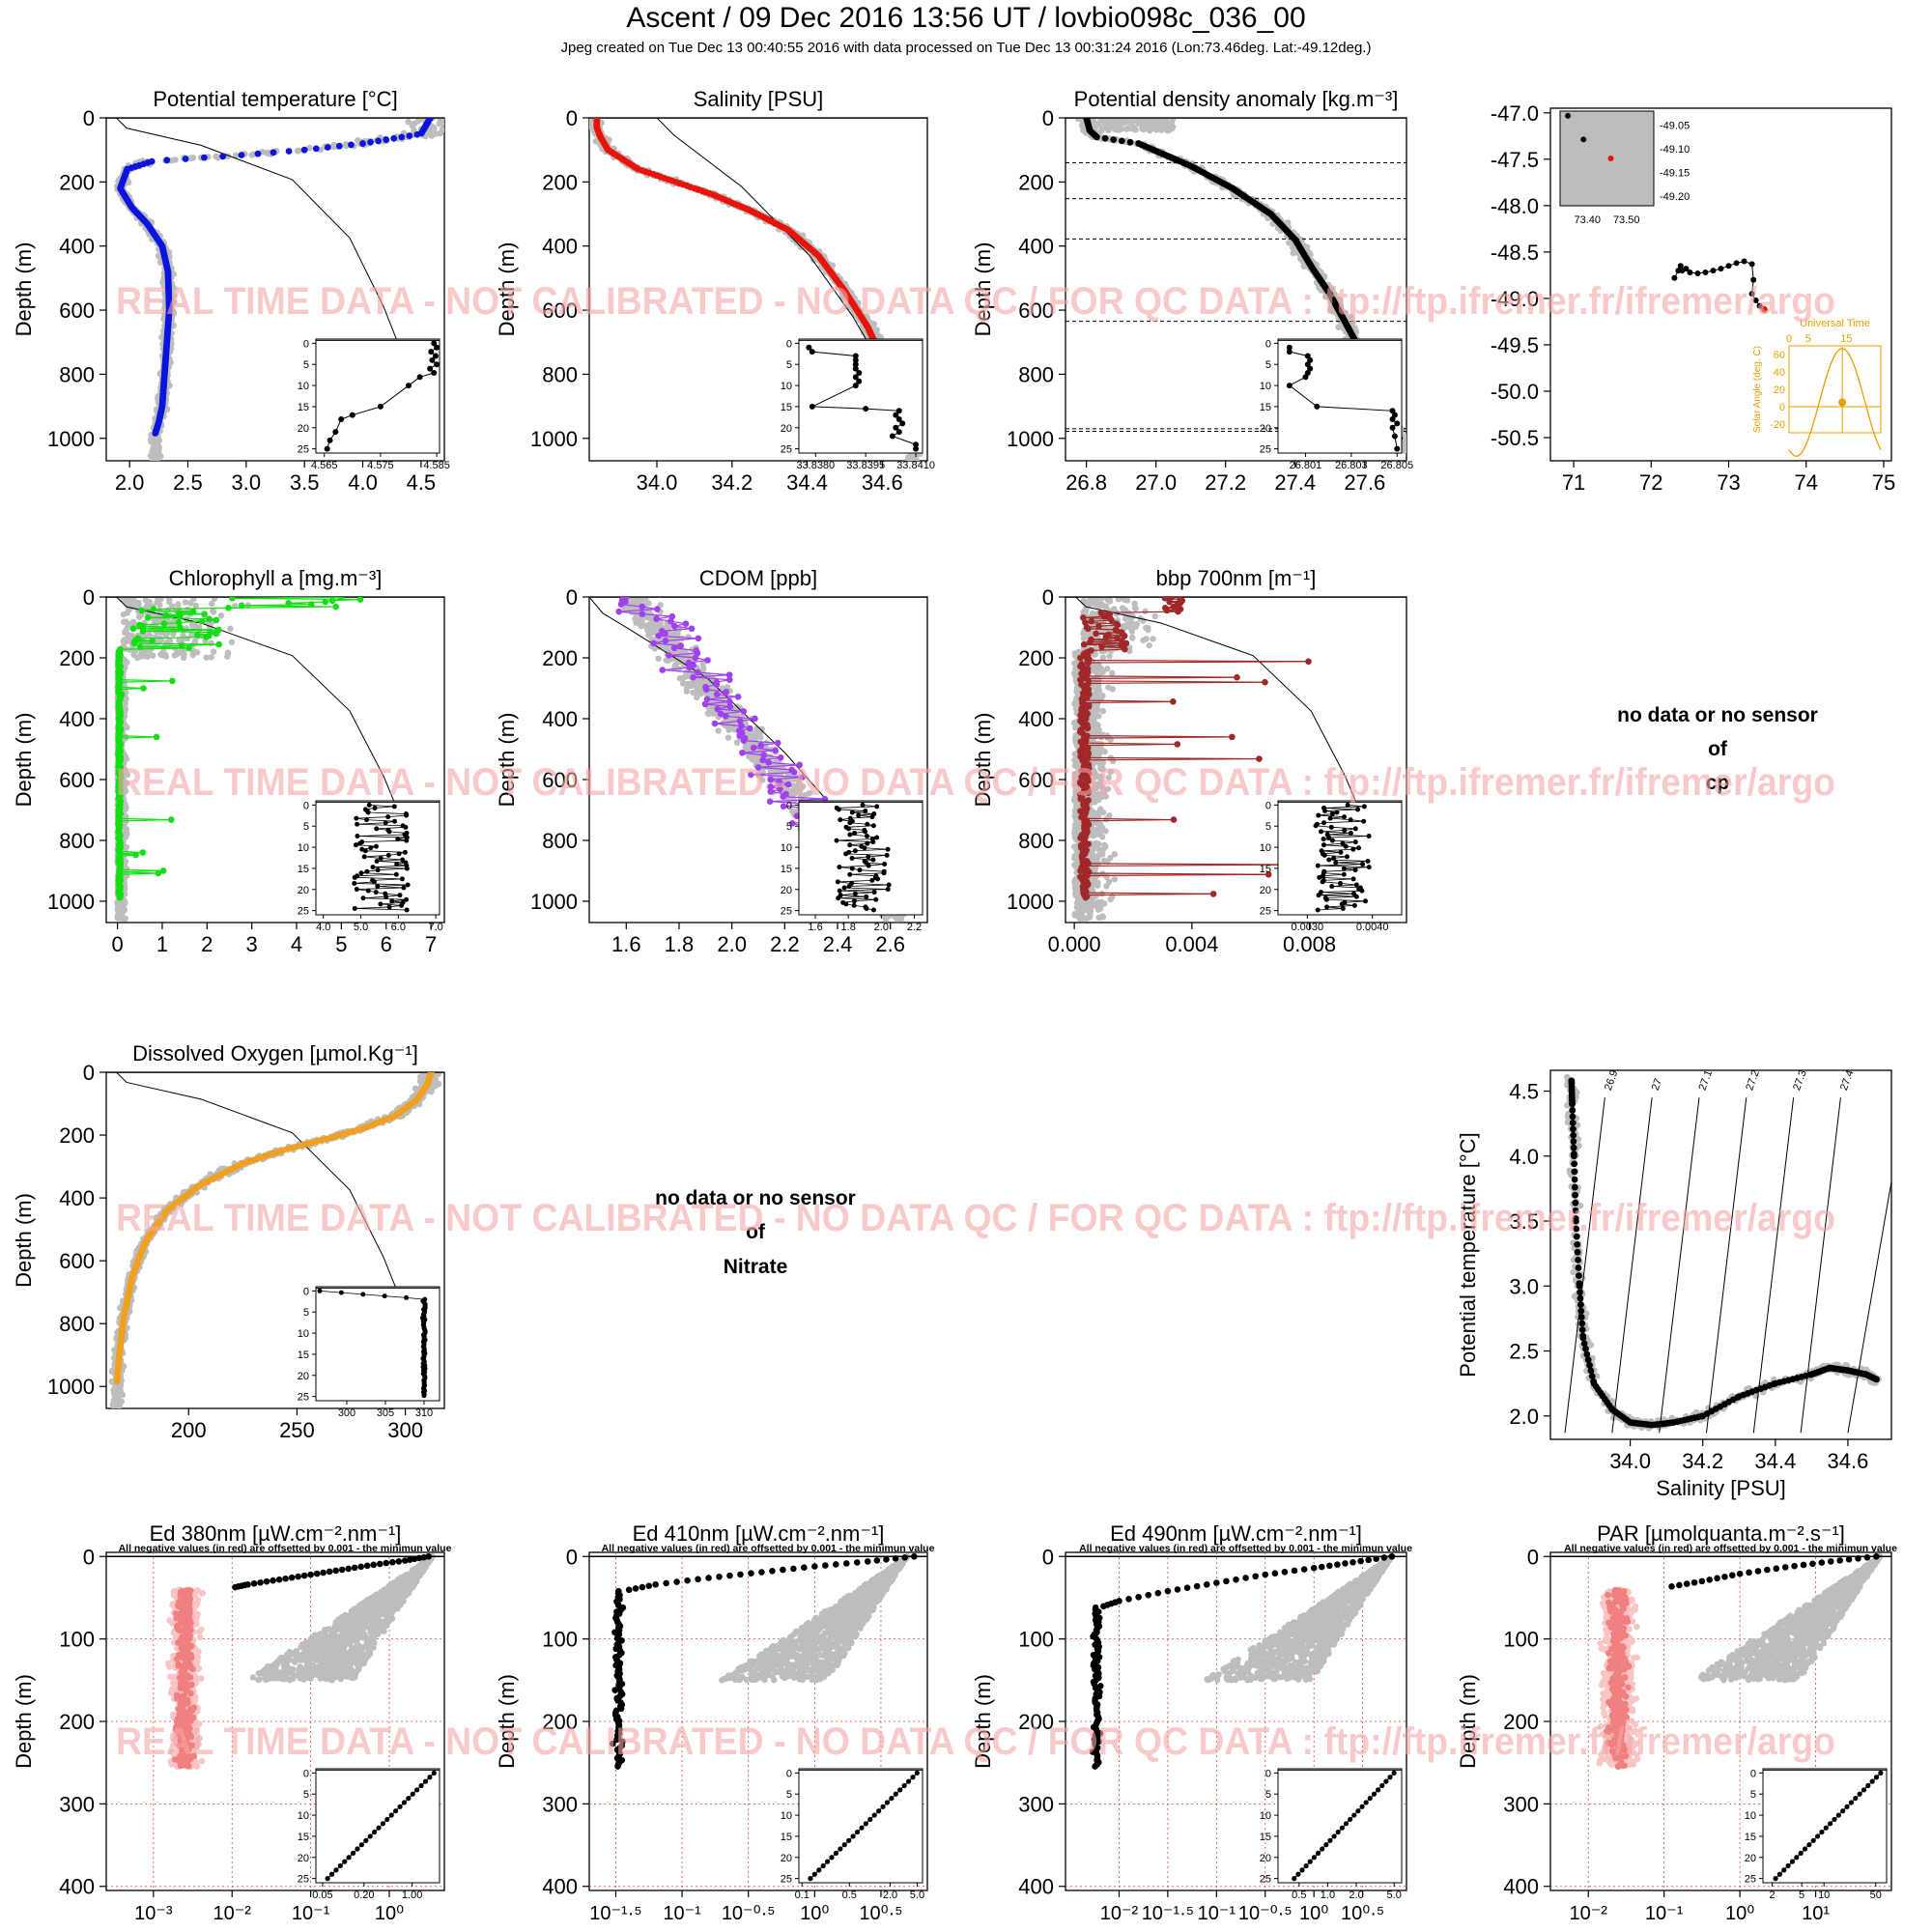  I want to click on map-solar-ylabel: Solar Angle (deg. C), so click(1757, 389).